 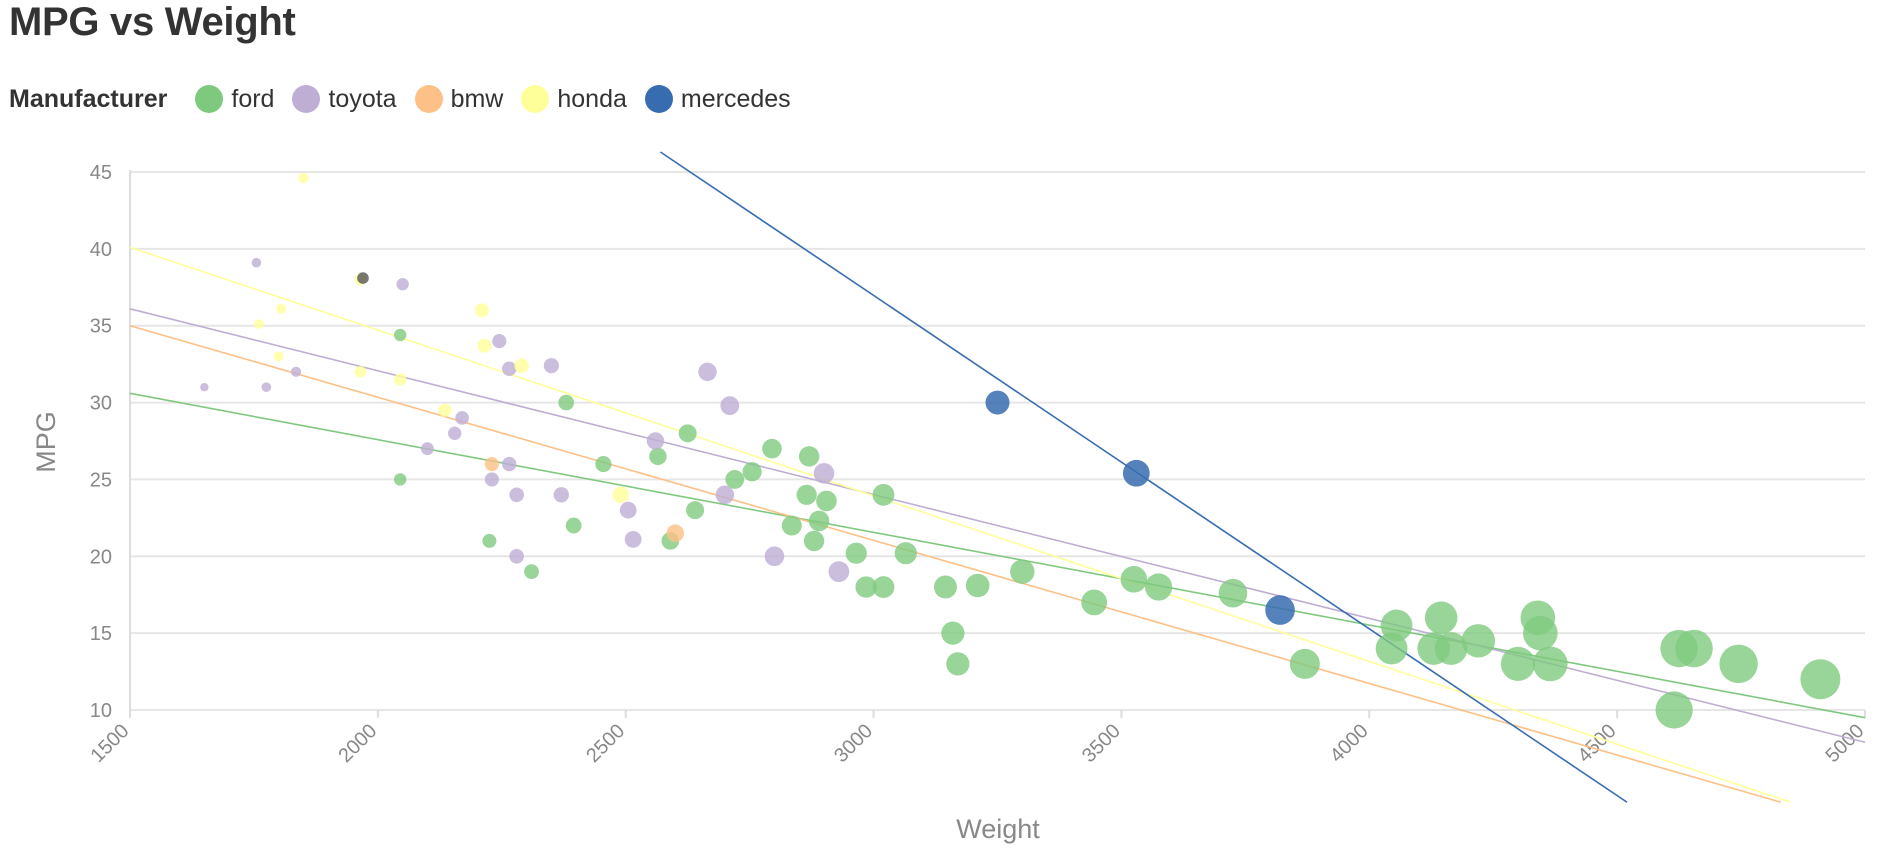 I want to click on legend-swatch-toyota, so click(x=306, y=99).